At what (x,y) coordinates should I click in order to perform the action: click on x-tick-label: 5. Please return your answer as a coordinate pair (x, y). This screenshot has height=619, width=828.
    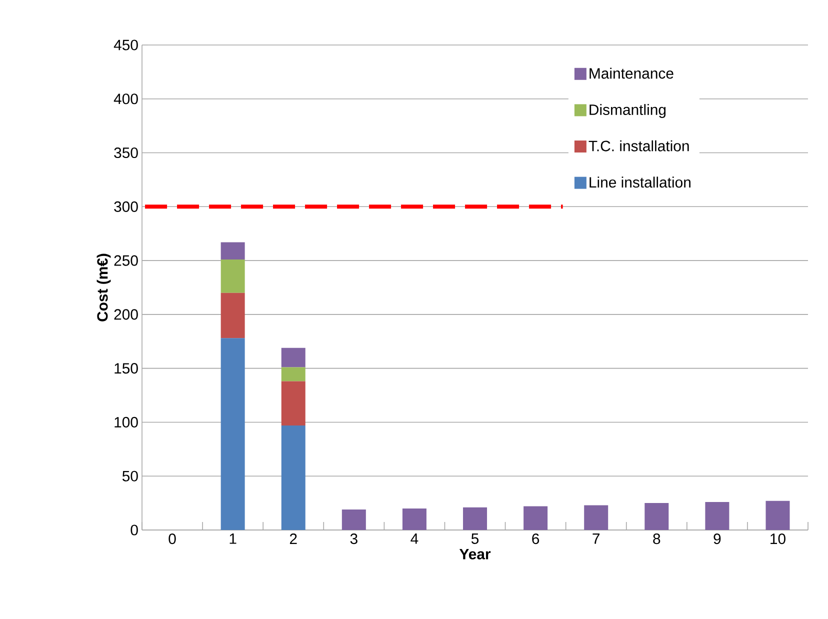
    Looking at the image, I should click on (475, 539).